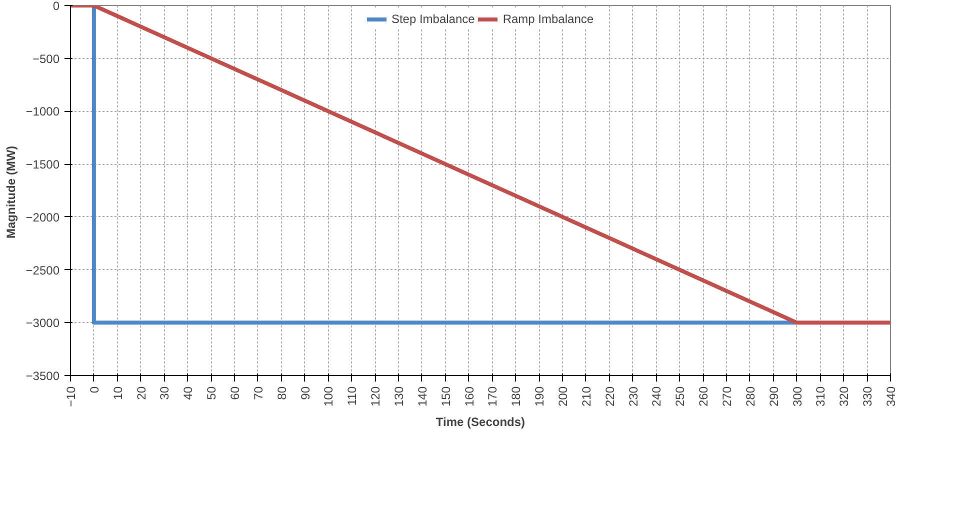 The width and height of the screenshot is (965, 529). I want to click on x-tick-label: 250, so click(680, 396).